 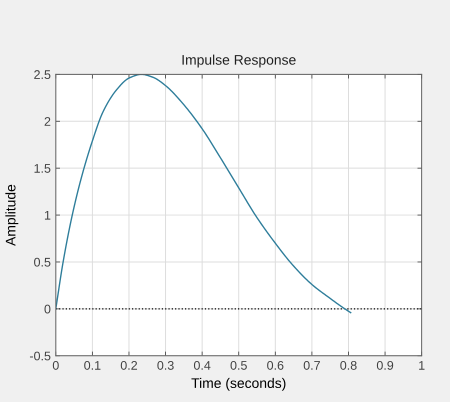 What do you see at coordinates (422, 365) in the screenshot?
I see `x-tick-label: 1` at bounding box center [422, 365].